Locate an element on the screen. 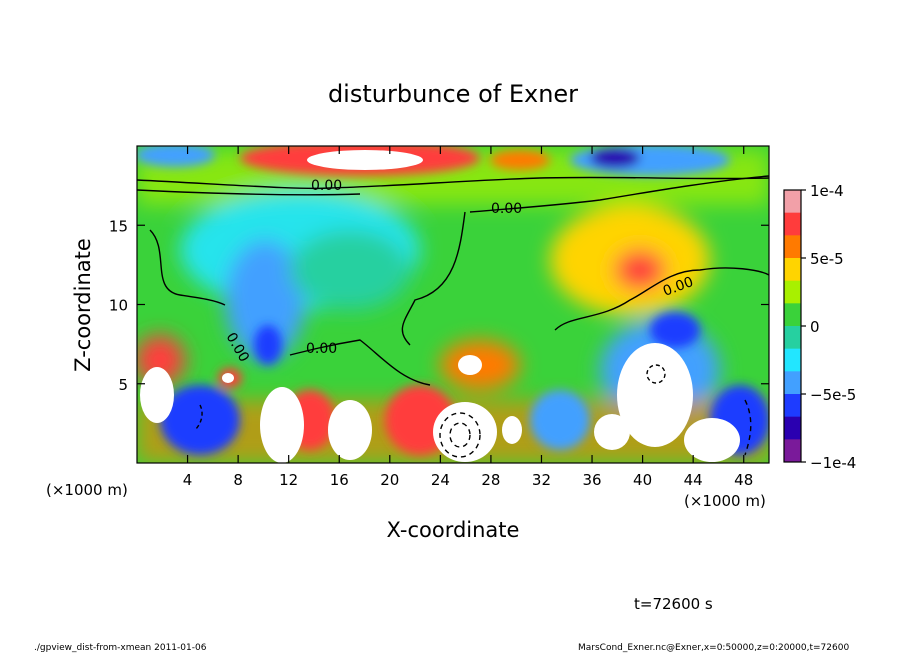 The image size is (904, 654). x-tick-label: 12 is located at coordinates (288, 480).